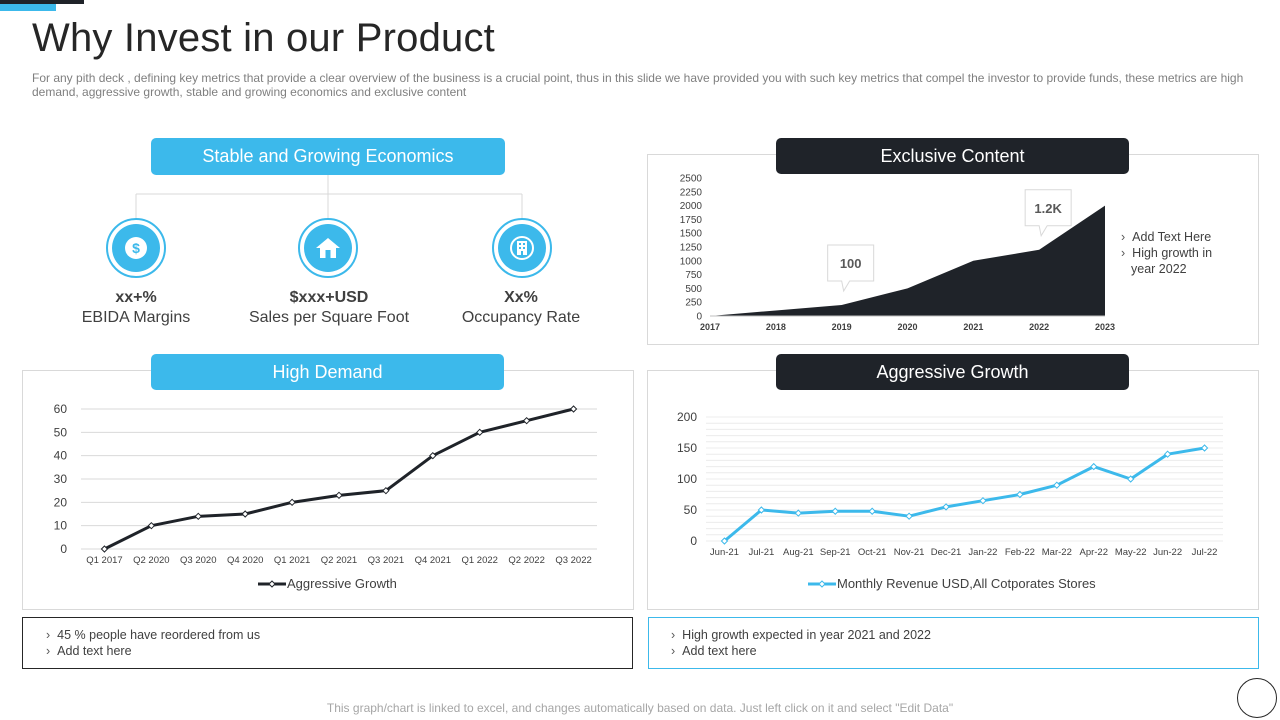 The height and width of the screenshot is (720, 1280). What do you see at coordinates (691, 179) in the screenshot?
I see `y-tick-label: 2500` at bounding box center [691, 179].